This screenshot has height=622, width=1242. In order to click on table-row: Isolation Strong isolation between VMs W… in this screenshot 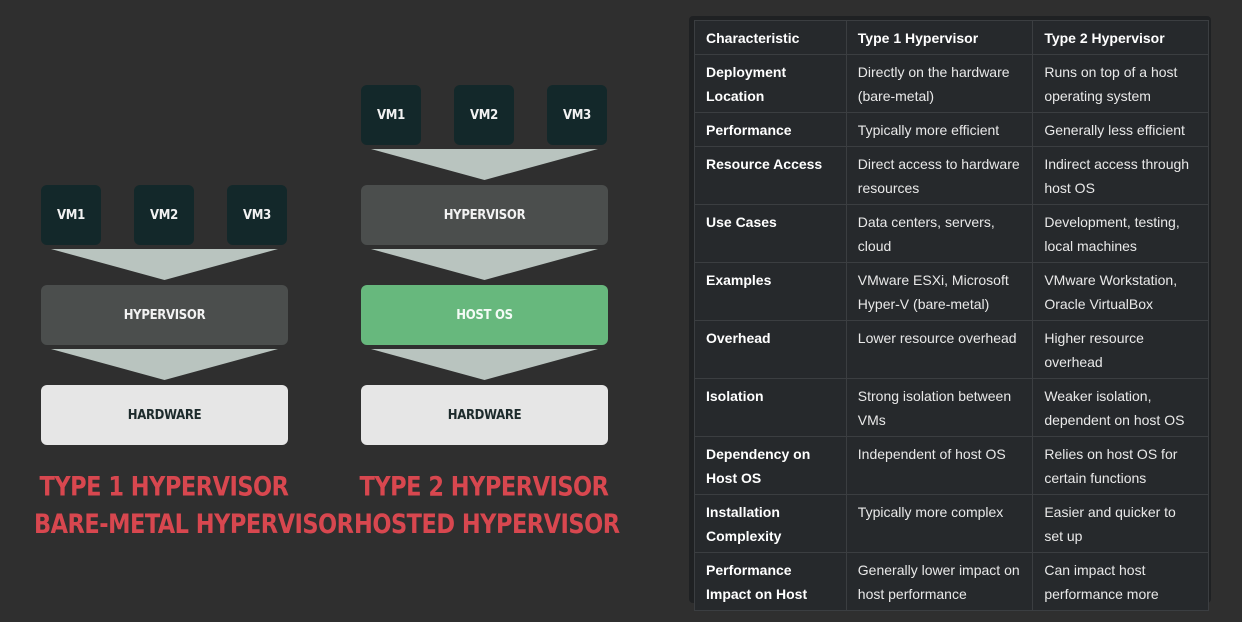, I will do `click(951, 407)`.